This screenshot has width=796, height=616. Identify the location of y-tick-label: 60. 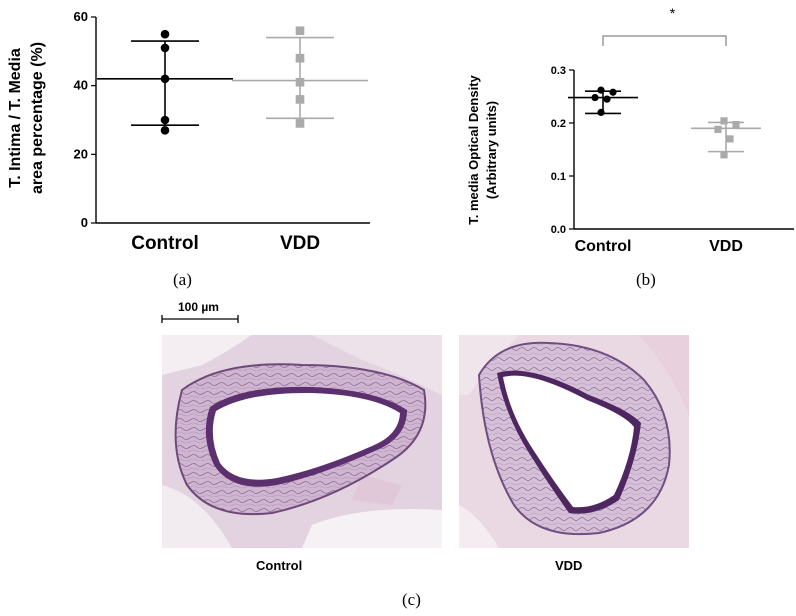
(81, 16).